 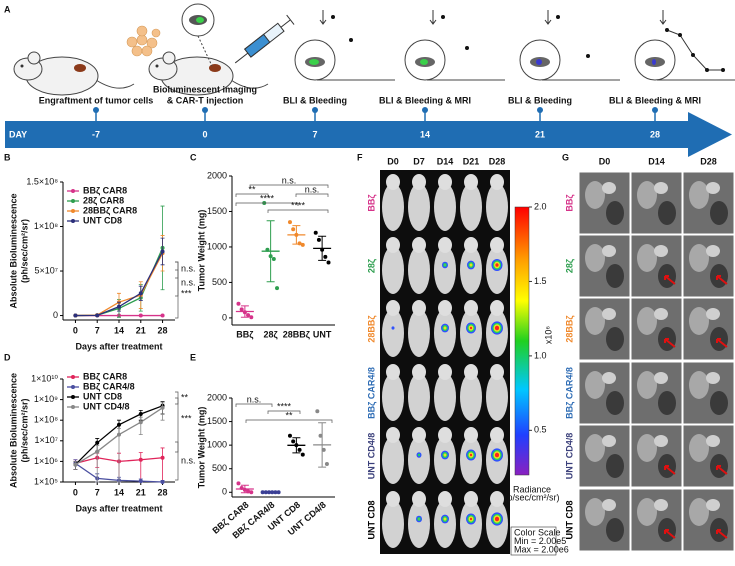 What do you see at coordinates (217, 445) in the screenshot?
I see `y-tick-label: 1000` at bounding box center [217, 445].